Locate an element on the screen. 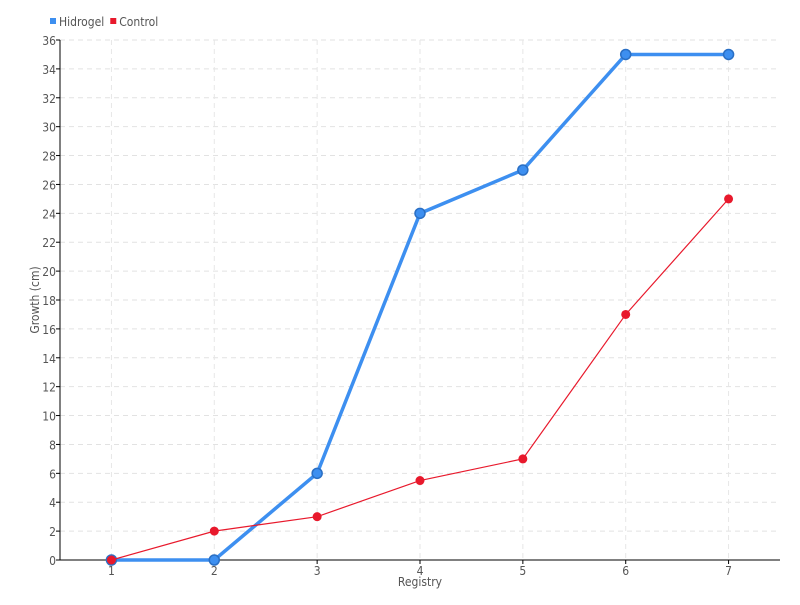 Image resolution: width=800 pixels, height=605 pixels. y-tick-label: 24 is located at coordinates (49, 214).